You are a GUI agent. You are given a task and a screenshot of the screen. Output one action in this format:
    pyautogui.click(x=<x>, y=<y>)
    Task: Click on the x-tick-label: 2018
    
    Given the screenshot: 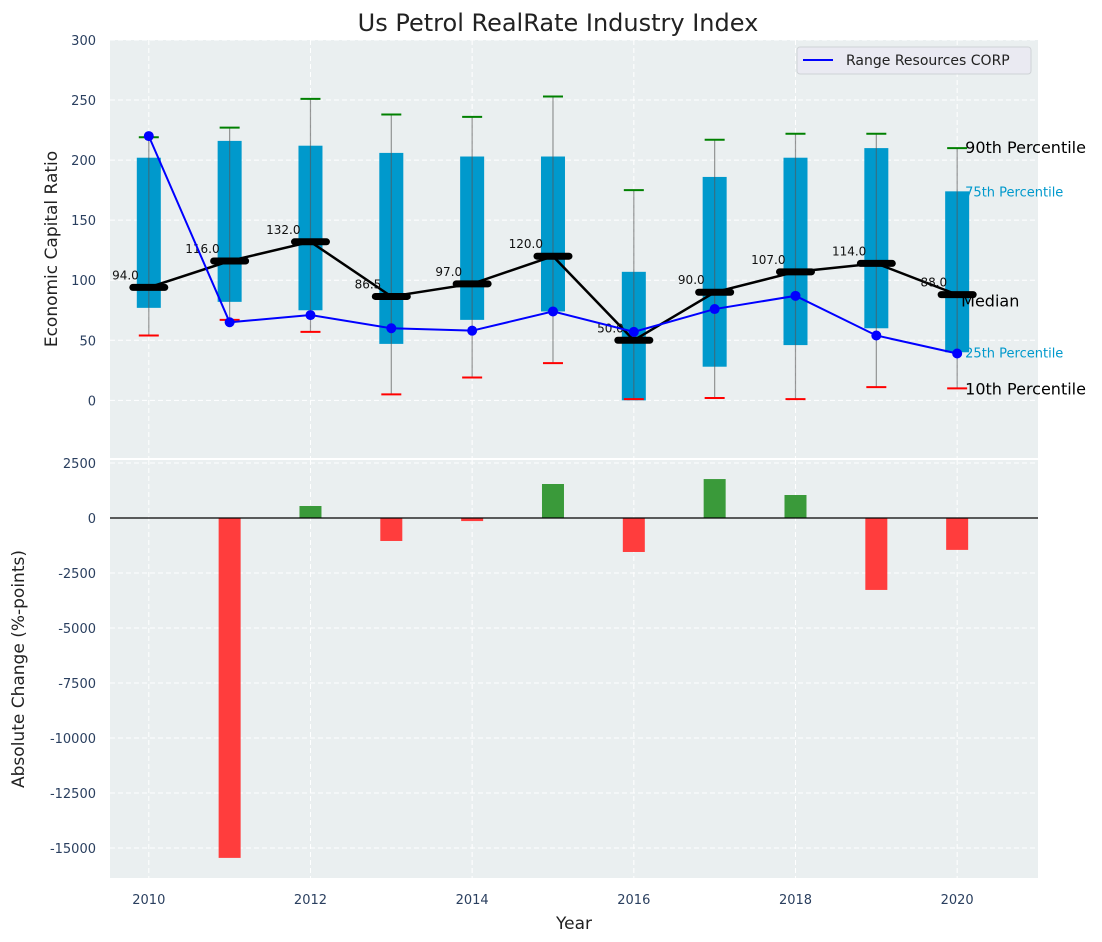 What is the action you would take?
    pyautogui.click(x=795, y=900)
    